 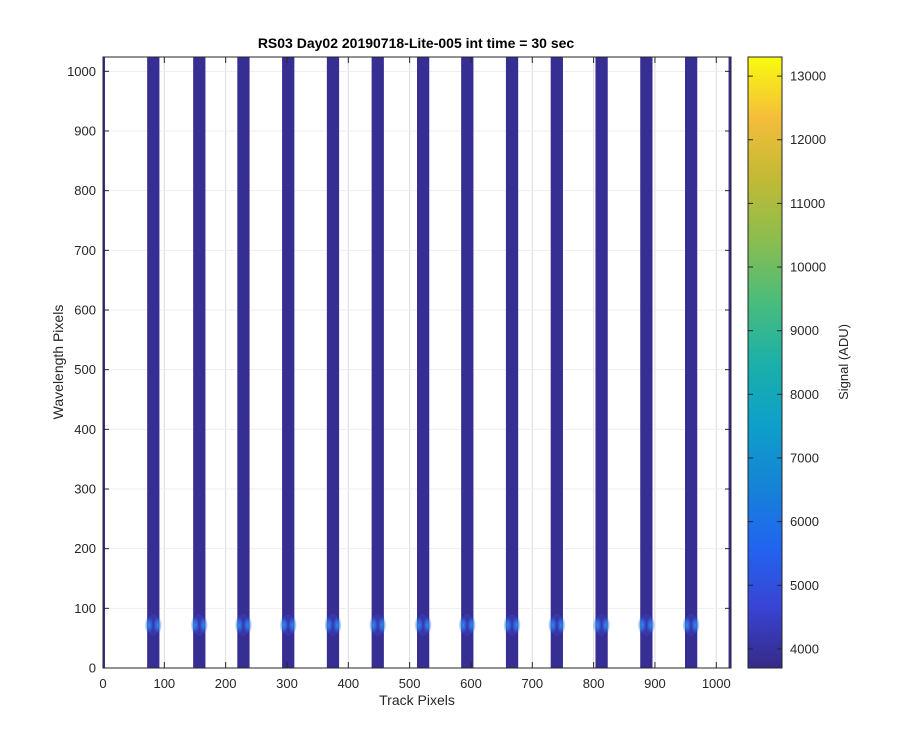 I want to click on x-axis-label: Track Pixels, so click(x=417, y=700).